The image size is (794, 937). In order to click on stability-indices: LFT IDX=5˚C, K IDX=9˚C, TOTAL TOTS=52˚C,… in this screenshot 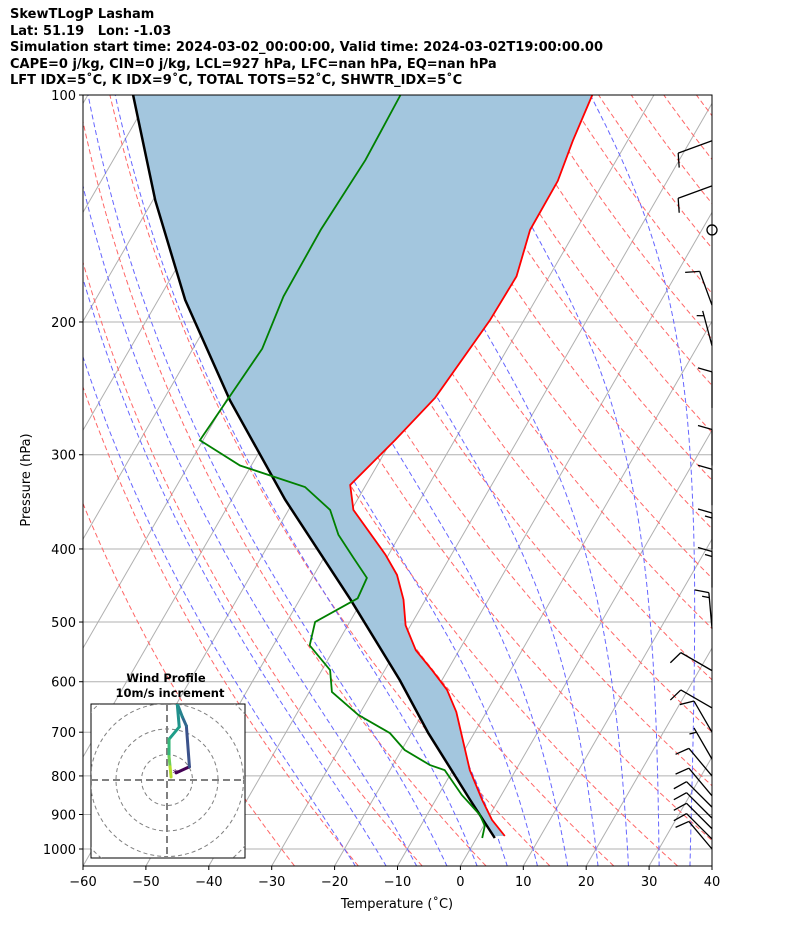, I will do `click(236, 80)`.